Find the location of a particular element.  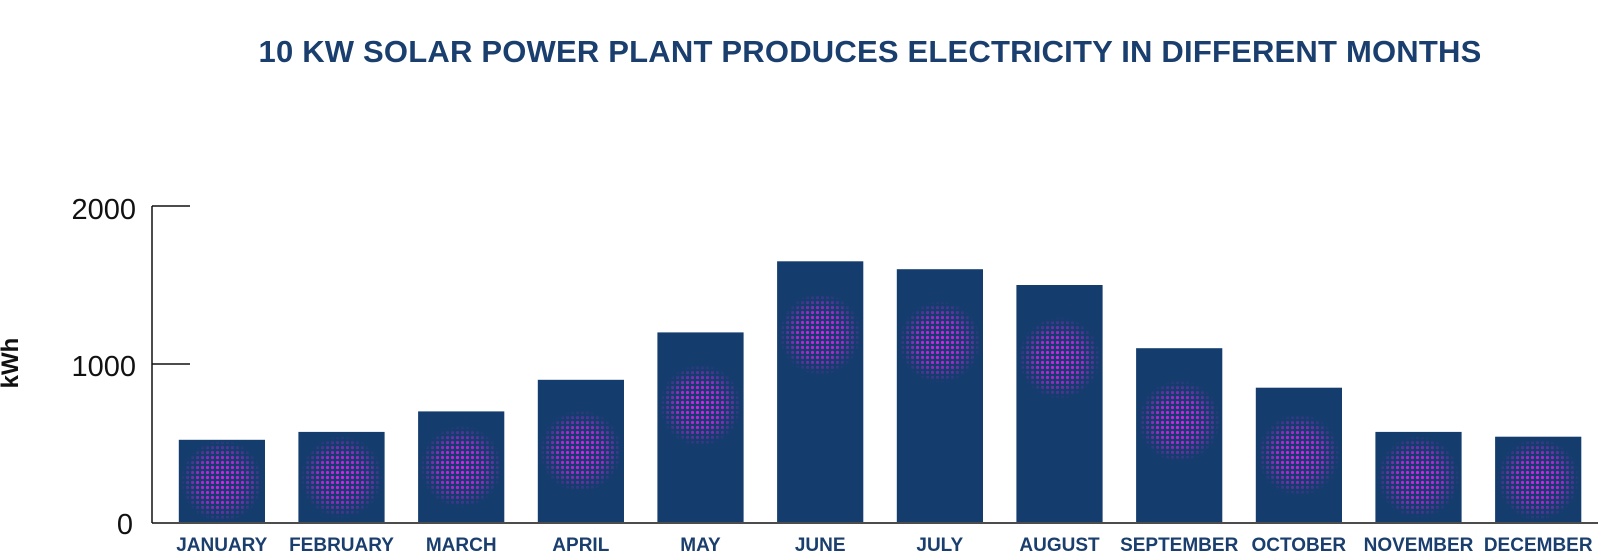

y-tick-label-2000: 2000 is located at coordinates (103, 210).